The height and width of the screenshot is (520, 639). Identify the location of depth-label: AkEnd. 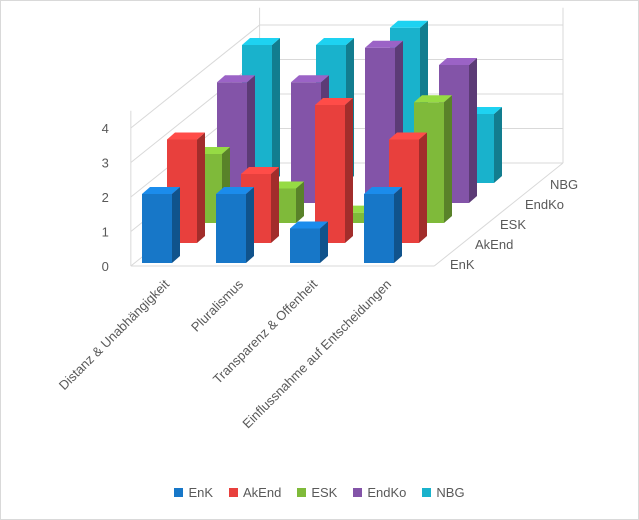
(494, 244).